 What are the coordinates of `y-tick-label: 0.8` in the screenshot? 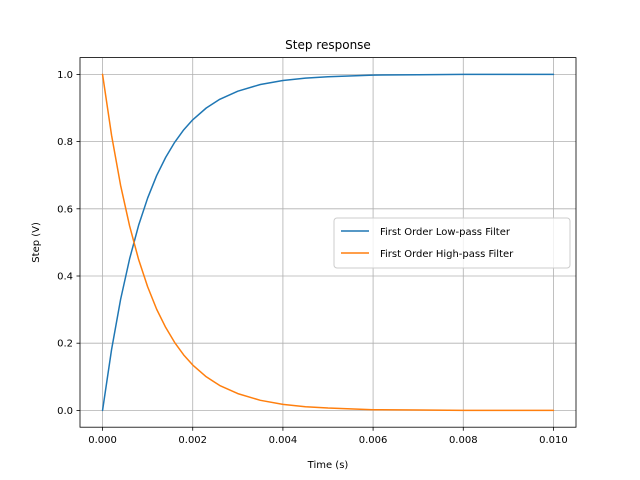 It's located at (65, 142).